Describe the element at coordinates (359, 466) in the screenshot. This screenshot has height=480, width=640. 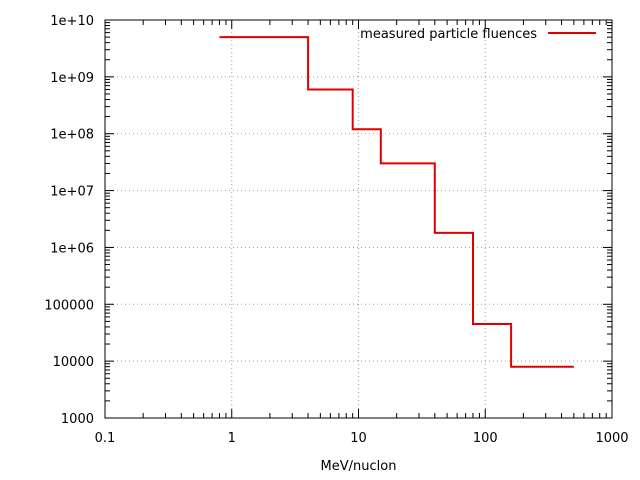
I see `x-axis-label: MeV/nuclon` at that location.